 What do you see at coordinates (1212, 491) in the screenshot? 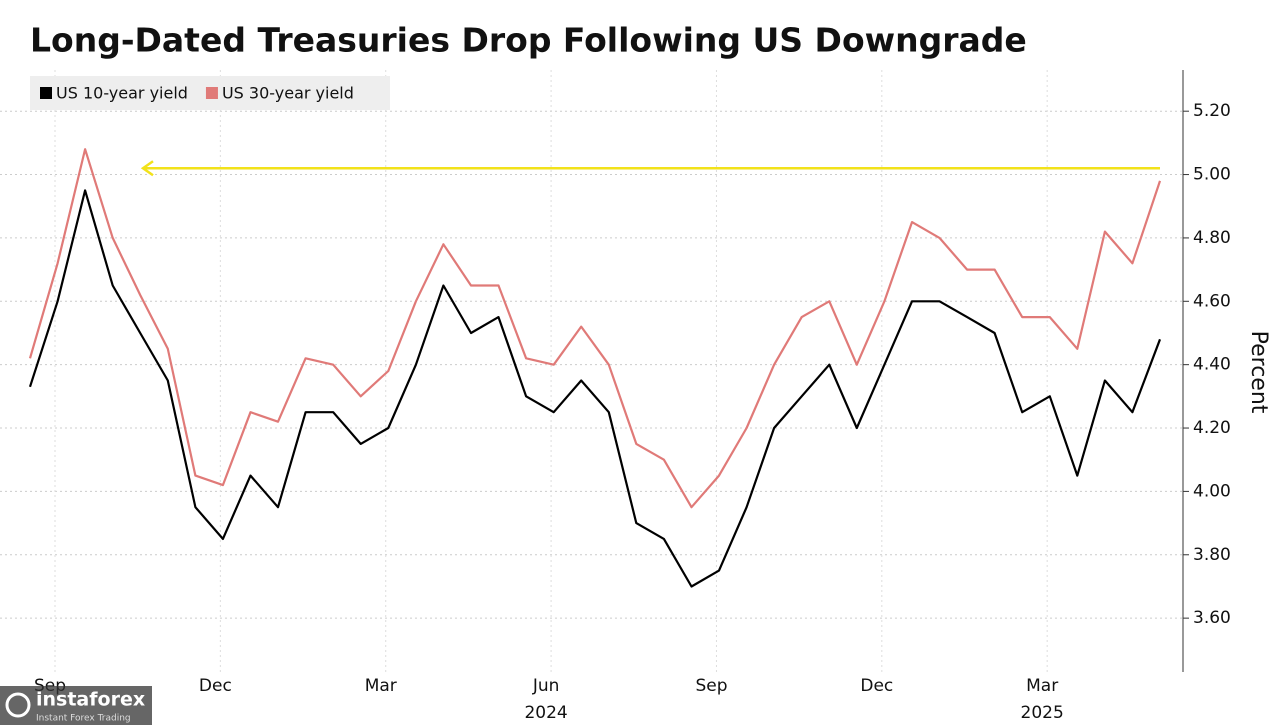
I see `y-tick-label: 4.00` at bounding box center [1212, 491].